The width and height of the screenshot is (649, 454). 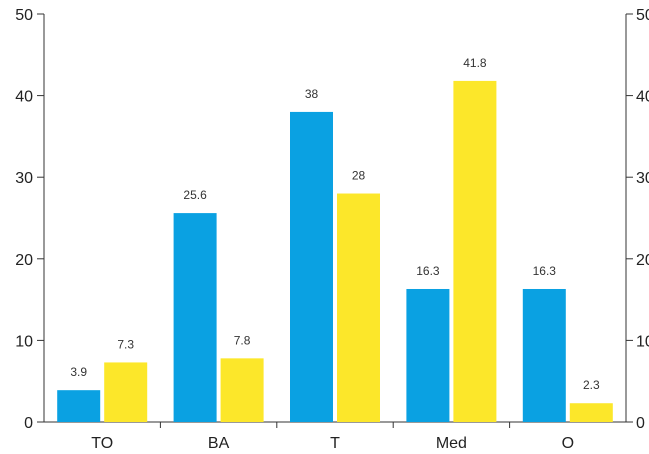 I want to click on left-y-tick-label: 0, so click(x=28, y=423).